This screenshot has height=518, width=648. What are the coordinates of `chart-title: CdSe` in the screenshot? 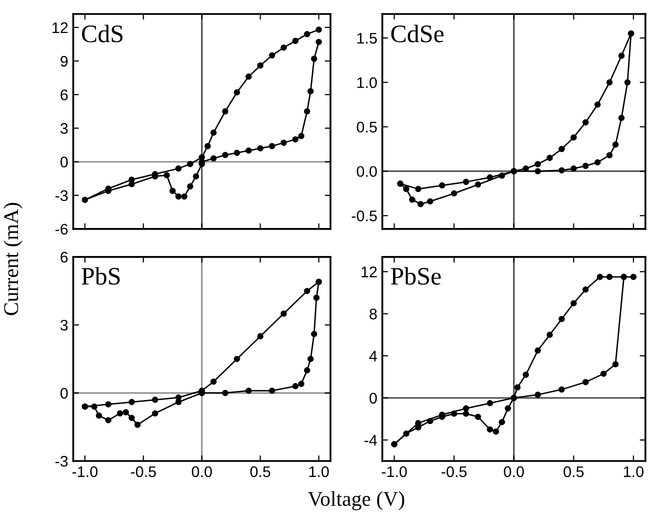 It's located at (417, 33).